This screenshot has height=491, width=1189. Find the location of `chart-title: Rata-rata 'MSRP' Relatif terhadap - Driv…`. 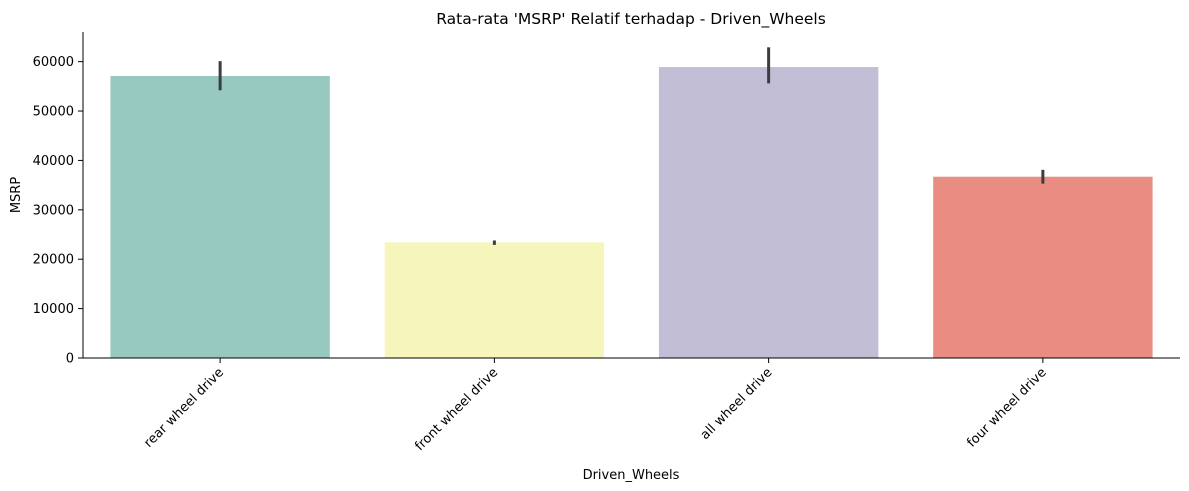

chart-title: Rata-rata 'MSRP' Relatif terhadap - Driv… is located at coordinates (631, 19).